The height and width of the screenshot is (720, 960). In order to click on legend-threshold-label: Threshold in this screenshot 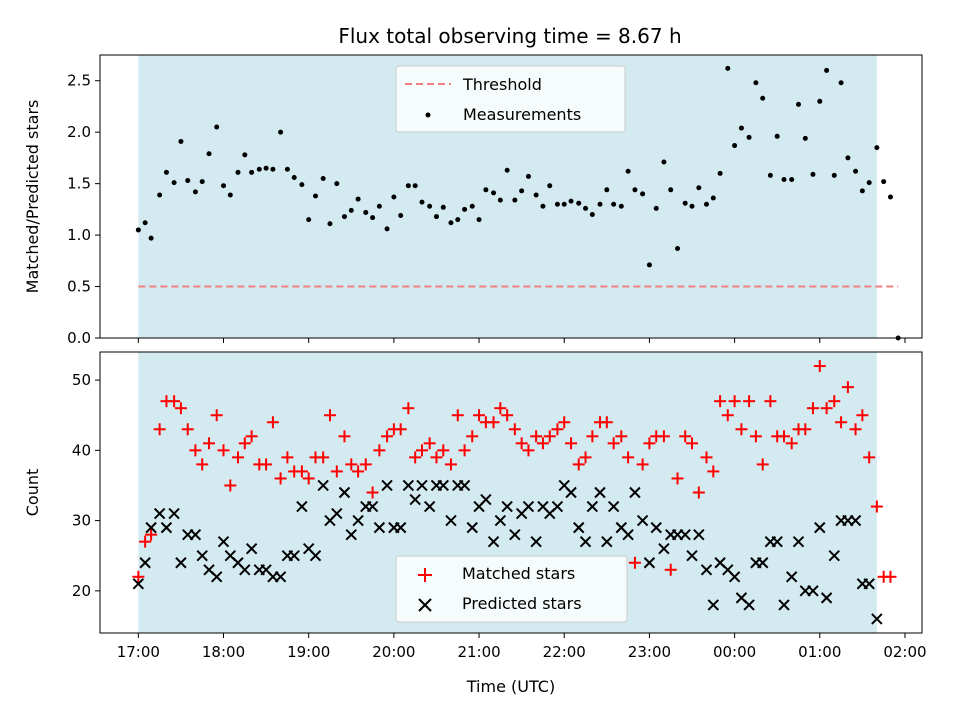, I will do `click(502, 84)`.